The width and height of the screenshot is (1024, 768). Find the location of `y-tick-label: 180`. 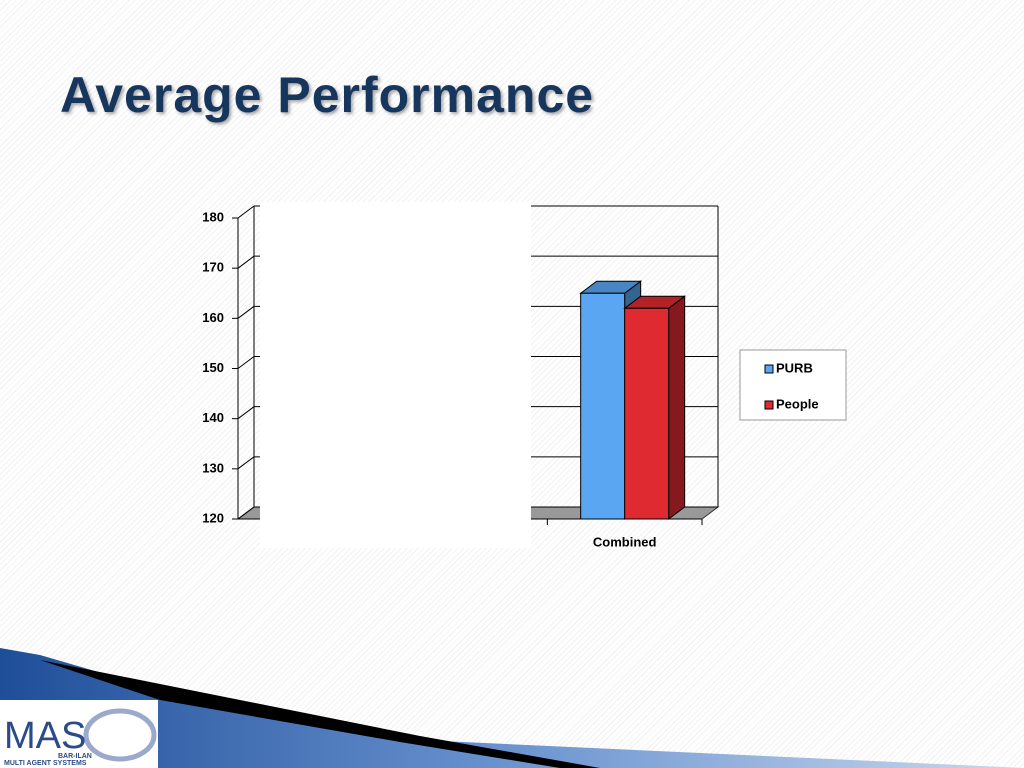

y-tick-label: 180 is located at coordinates (213, 216).